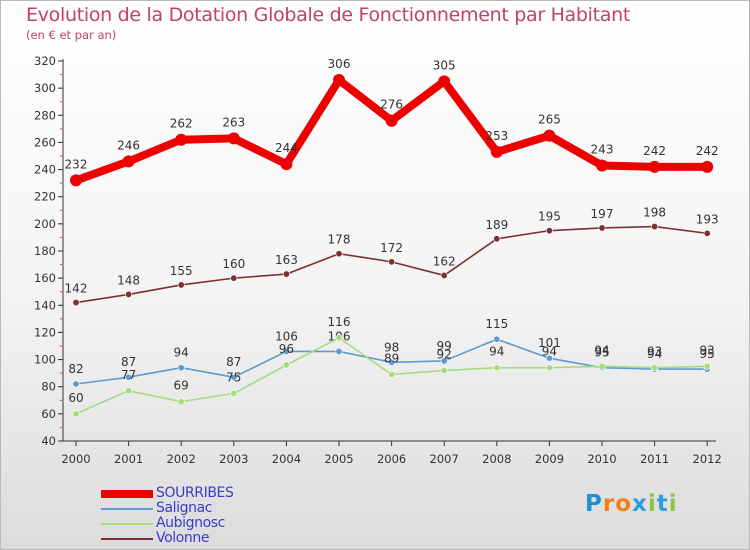  I want to click on data-label: 155, so click(181, 271).